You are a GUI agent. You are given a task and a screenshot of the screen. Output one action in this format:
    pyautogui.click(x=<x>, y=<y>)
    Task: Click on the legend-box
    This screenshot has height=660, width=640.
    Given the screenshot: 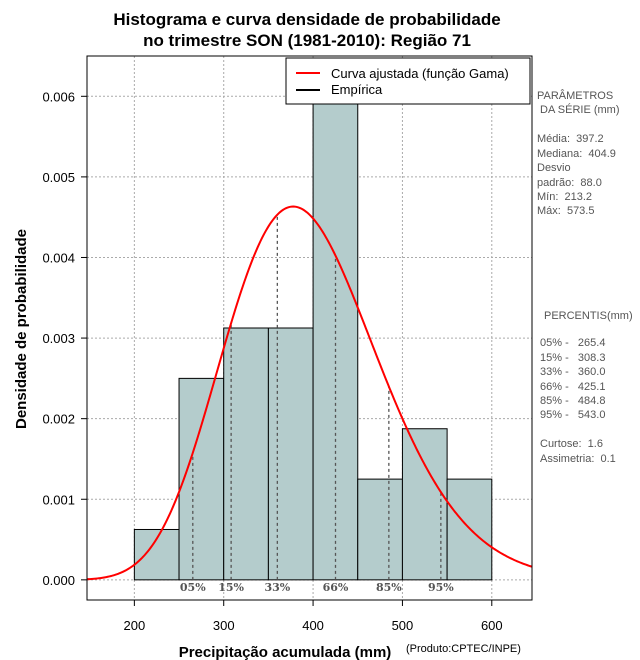 What is the action you would take?
    pyautogui.click(x=408, y=81)
    